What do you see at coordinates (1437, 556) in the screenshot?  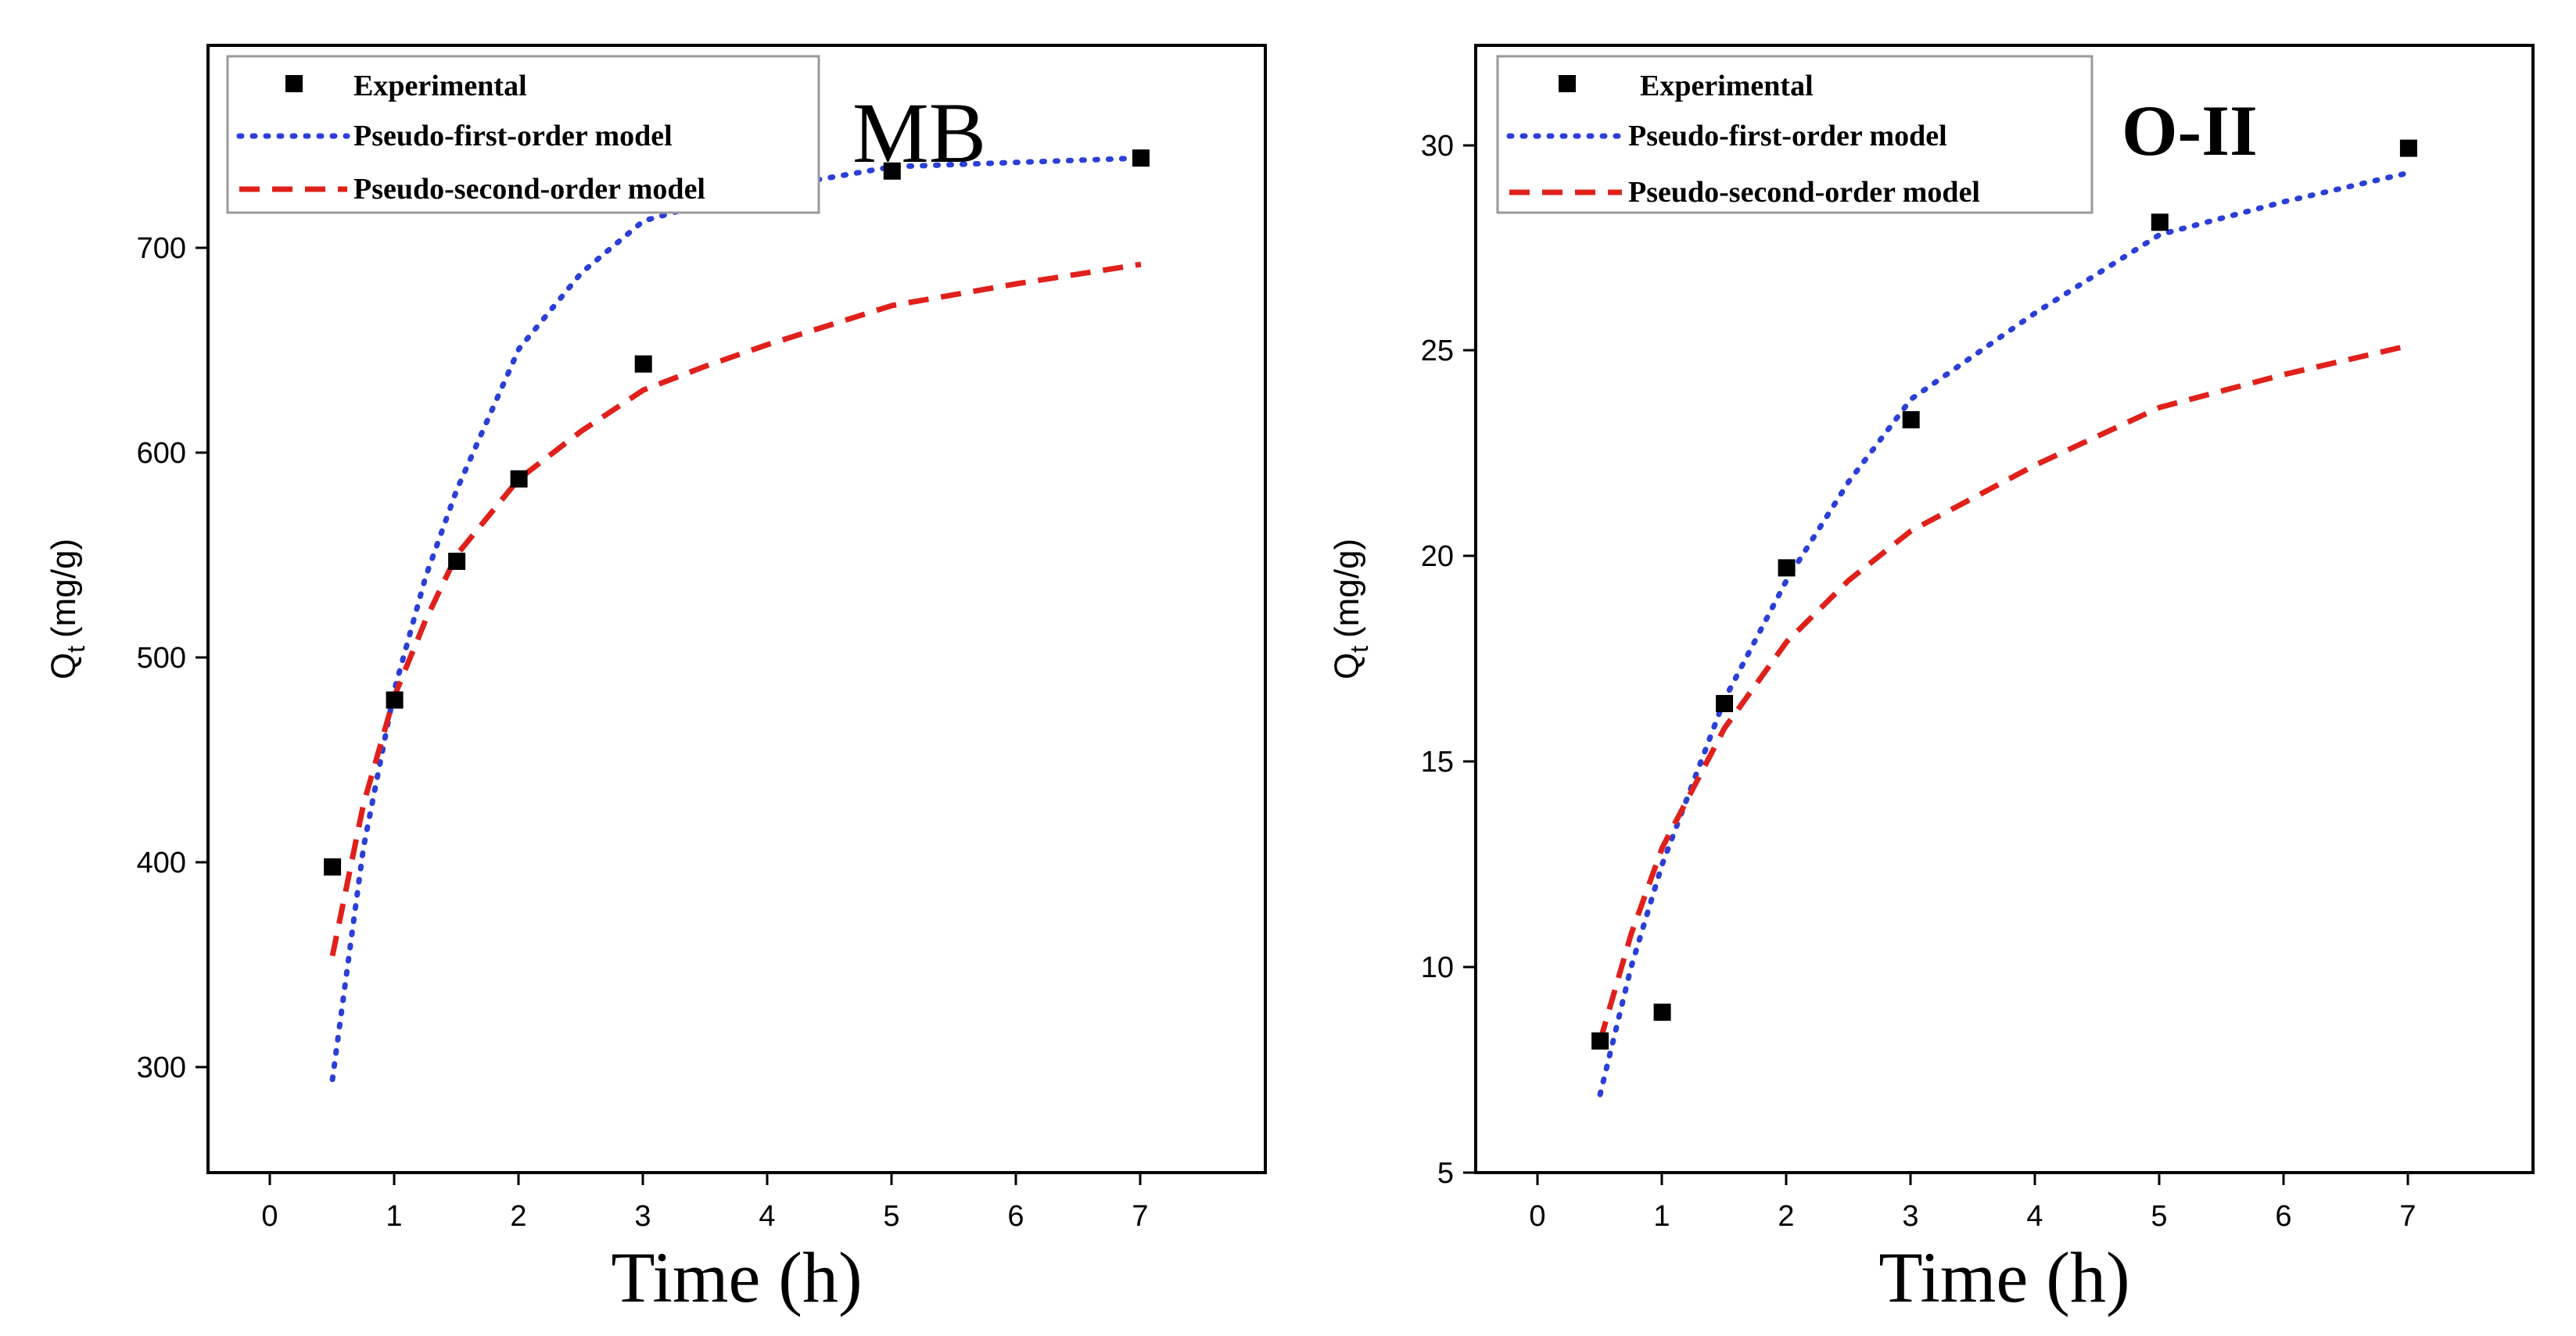 I see `oii-y-tick-label: 20` at bounding box center [1437, 556].